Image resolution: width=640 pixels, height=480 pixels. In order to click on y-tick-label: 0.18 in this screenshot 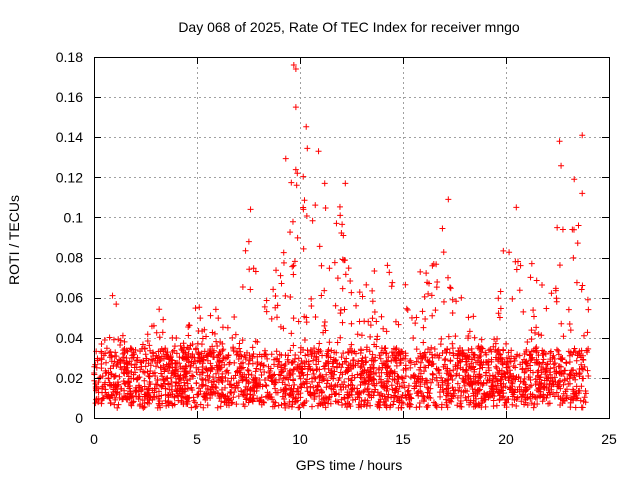, I will do `click(69, 57)`.